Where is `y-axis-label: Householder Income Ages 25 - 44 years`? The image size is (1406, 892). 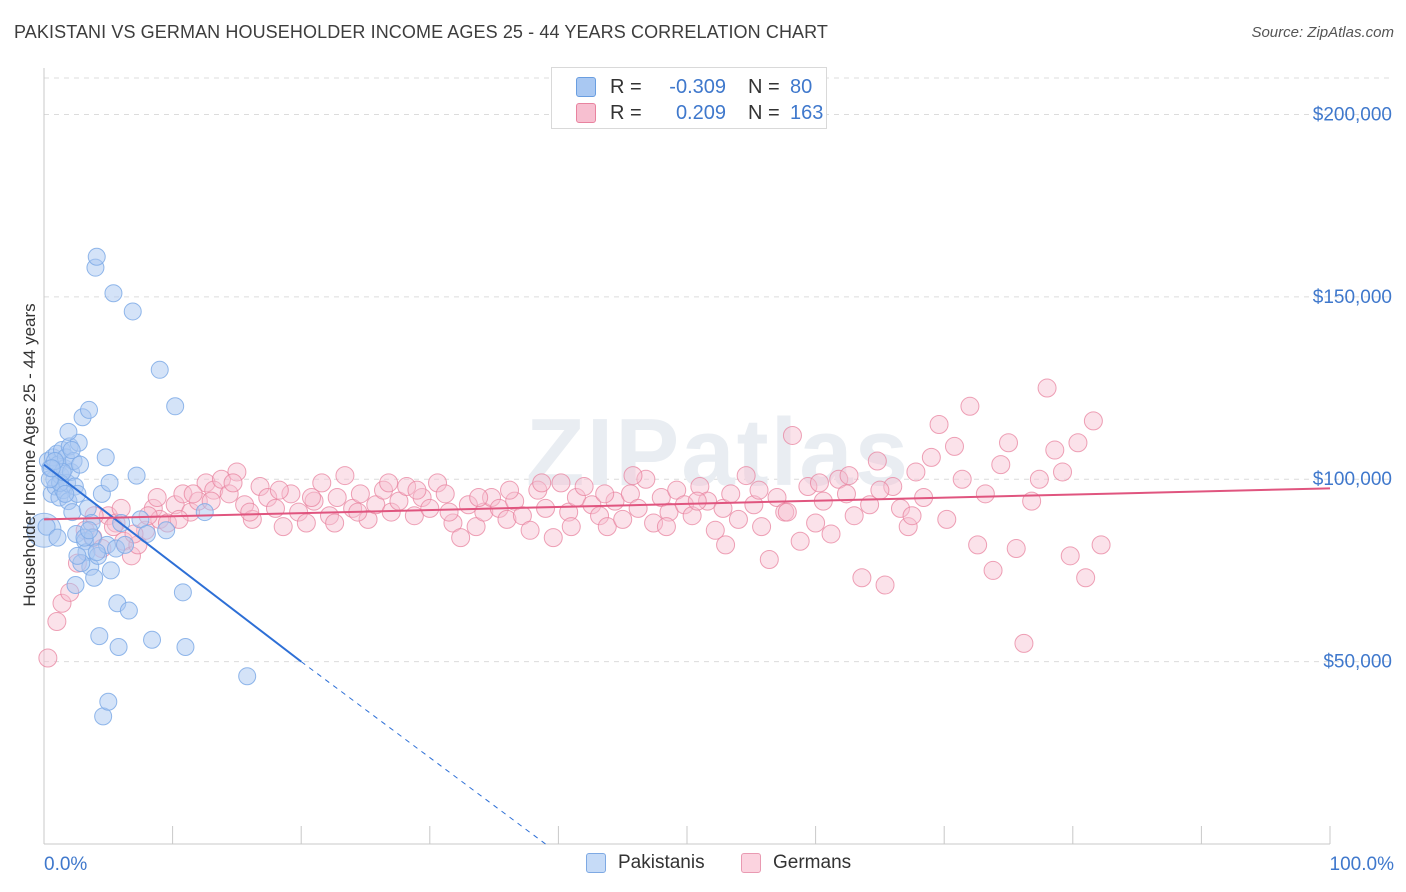 y-axis-label: Householder Income Ages 25 - 44 years is located at coordinates (29, 455).